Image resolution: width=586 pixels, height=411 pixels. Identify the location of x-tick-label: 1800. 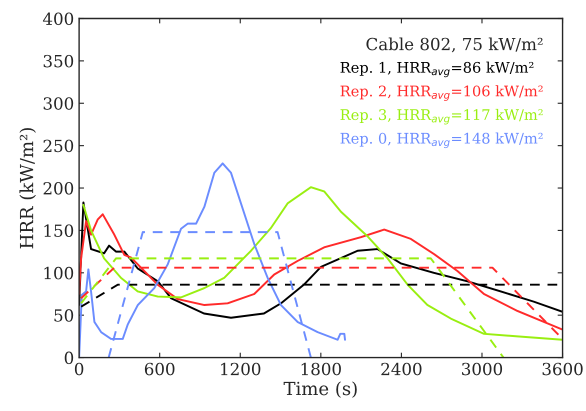
(321, 369).